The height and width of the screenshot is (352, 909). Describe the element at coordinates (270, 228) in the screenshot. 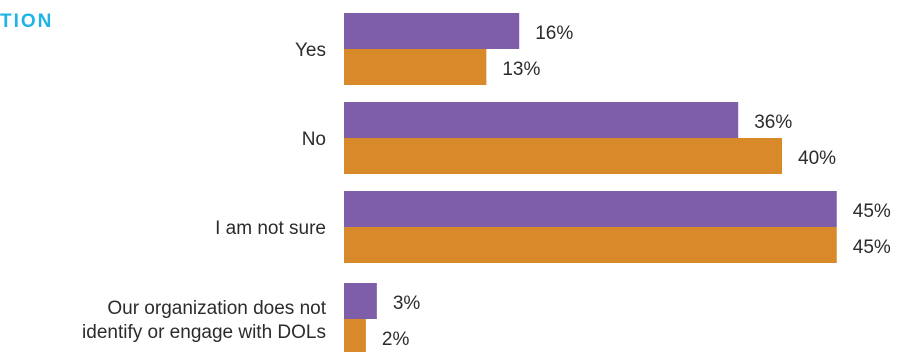

I see `category-label-i-am-not-sure: I am not sure` at that location.